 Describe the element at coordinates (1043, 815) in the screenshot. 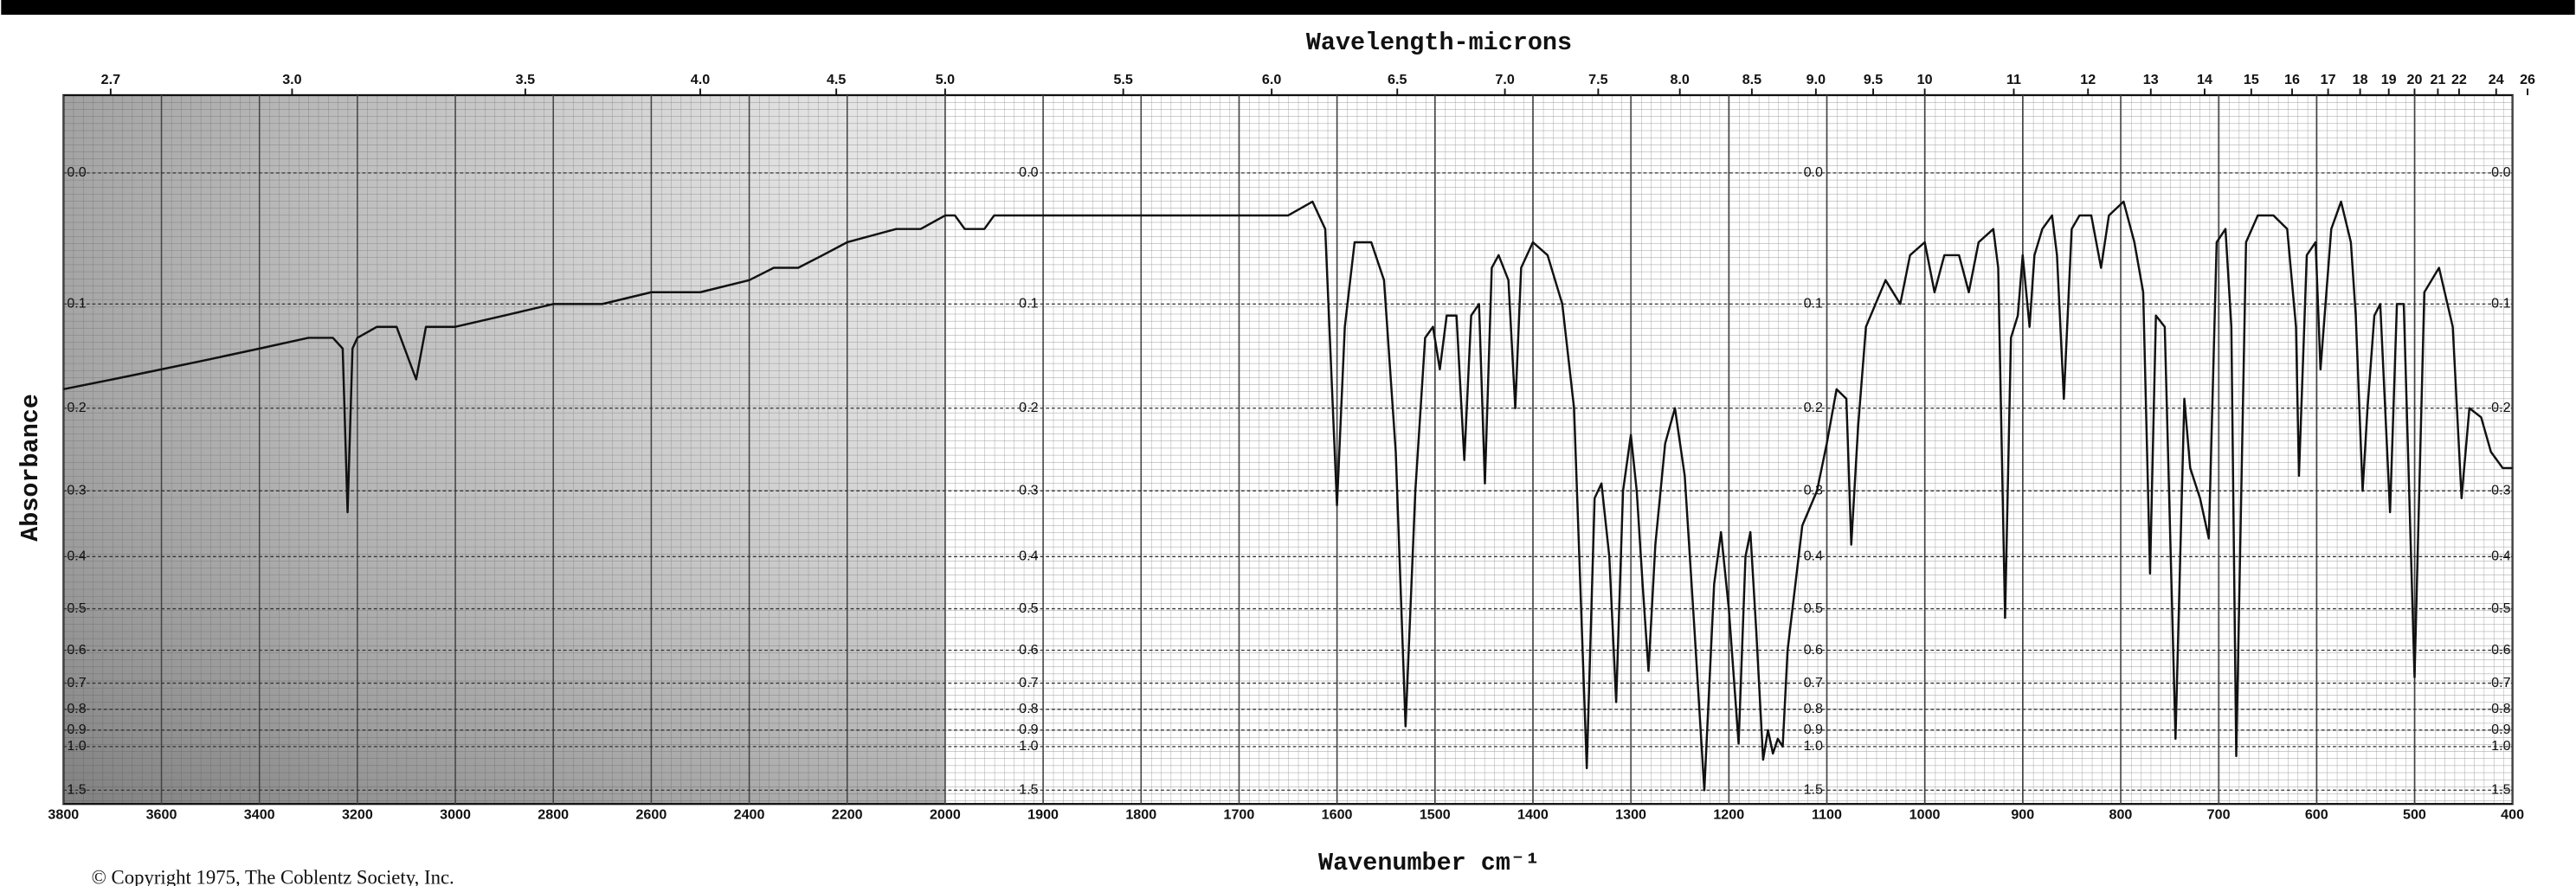

I see `x-tick-label: 1900` at that location.